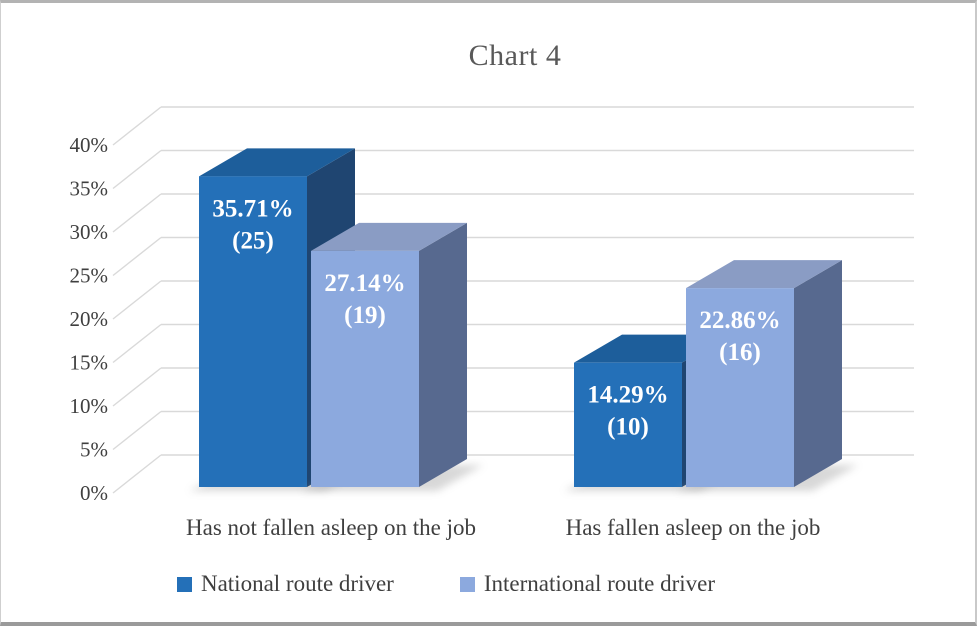  What do you see at coordinates (628, 427) in the screenshot?
I see `bar-data-label-count: (10)` at bounding box center [628, 427].